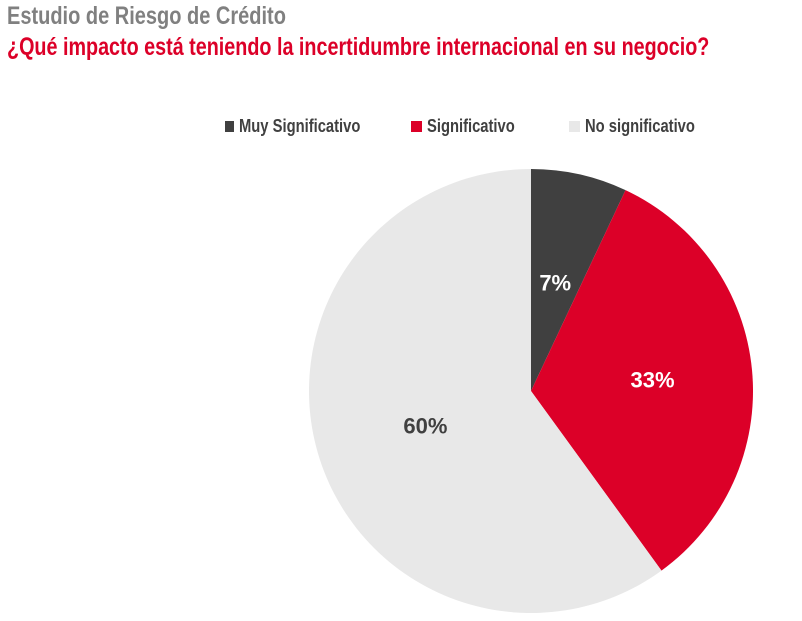  I want to click on legend-item-muy-significativo: Muy Significativo, so click(306, 126).